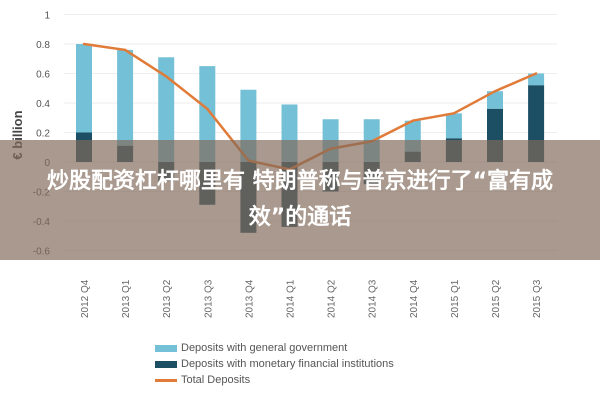  What do you see at coordinates (537, 298) in the screenshot?
I see `x-tick-label: 2015 Q3` at bounding box center [537, 298].